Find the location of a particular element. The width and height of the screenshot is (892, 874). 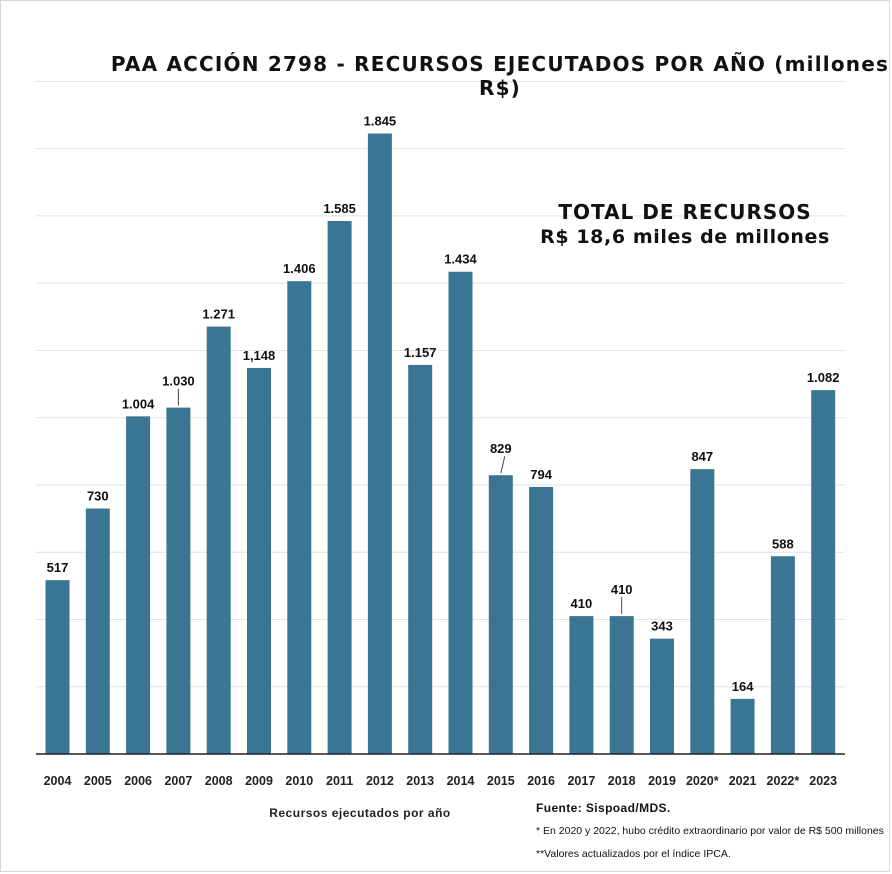

x-tick-label: 2013 is located at coordinates (420, 781).